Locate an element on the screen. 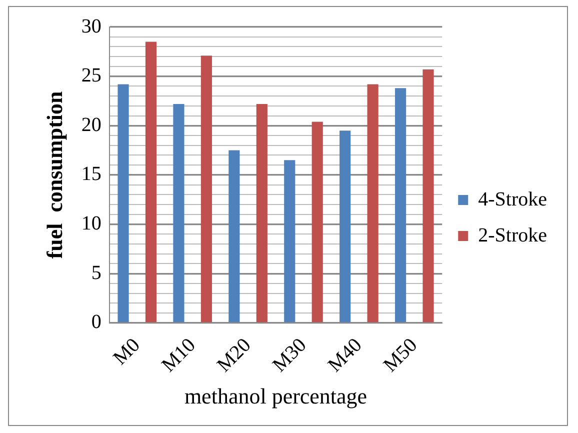 The image size is (578, 433). y-tick-label: 5 is located at coordinates (96, 273).